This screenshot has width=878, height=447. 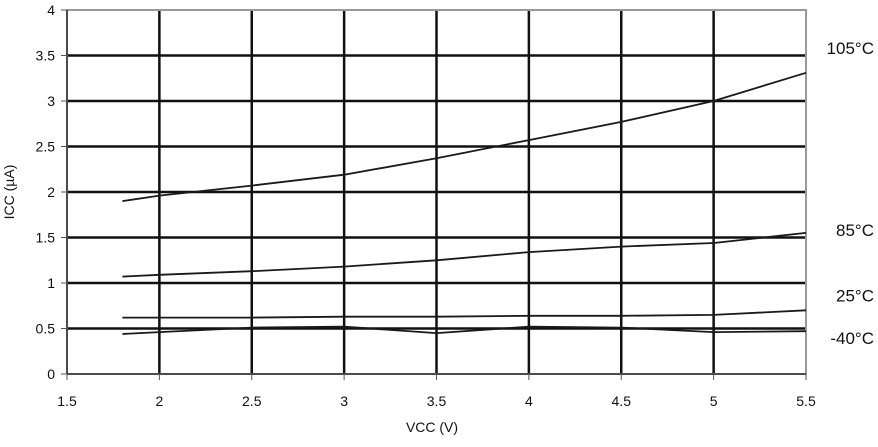 I want to click on y-tick-label: 0.5, so click(x=46, y=329).